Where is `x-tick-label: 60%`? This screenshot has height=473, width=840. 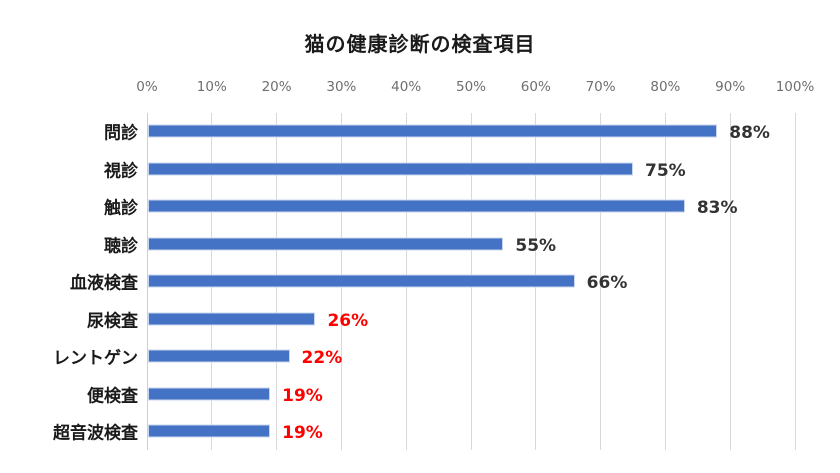
x-tick-label: 60% is located at coordinates (535, 87).